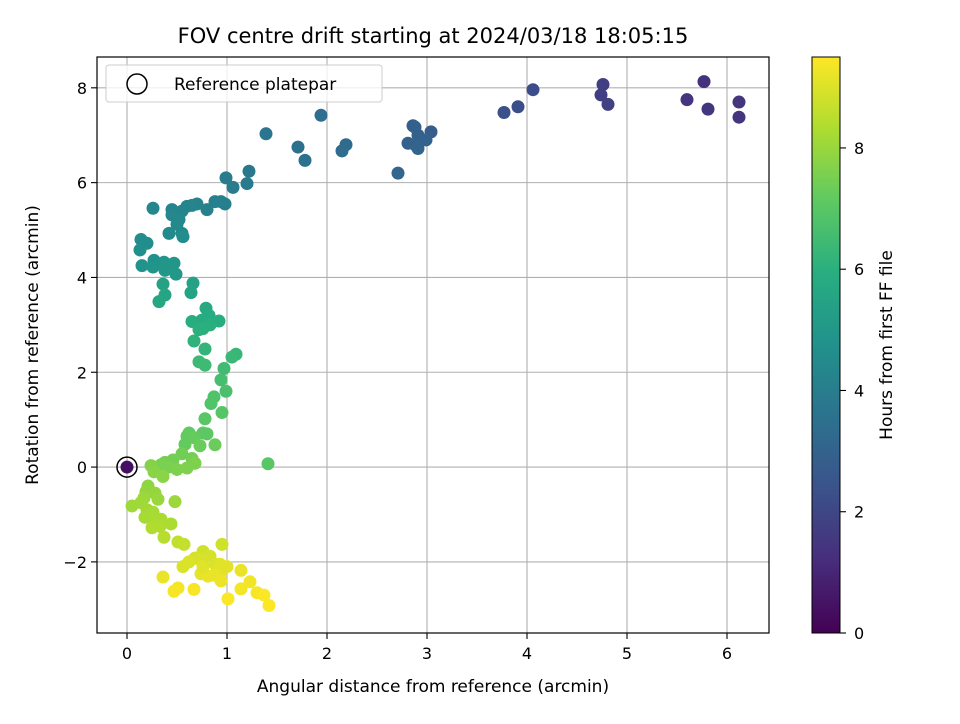  Describe the element at coordinates (427, 653) in the screenshot. I see `x-tick-label: 3` at that location.